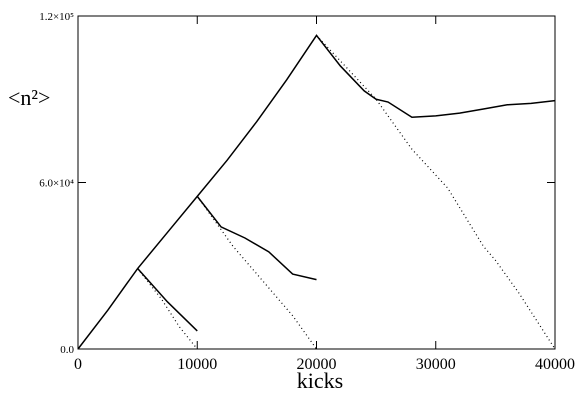  Describe the element at coordinates (67, 350) in the screenshot. I see `y-tick-label: 0.0` at that location.